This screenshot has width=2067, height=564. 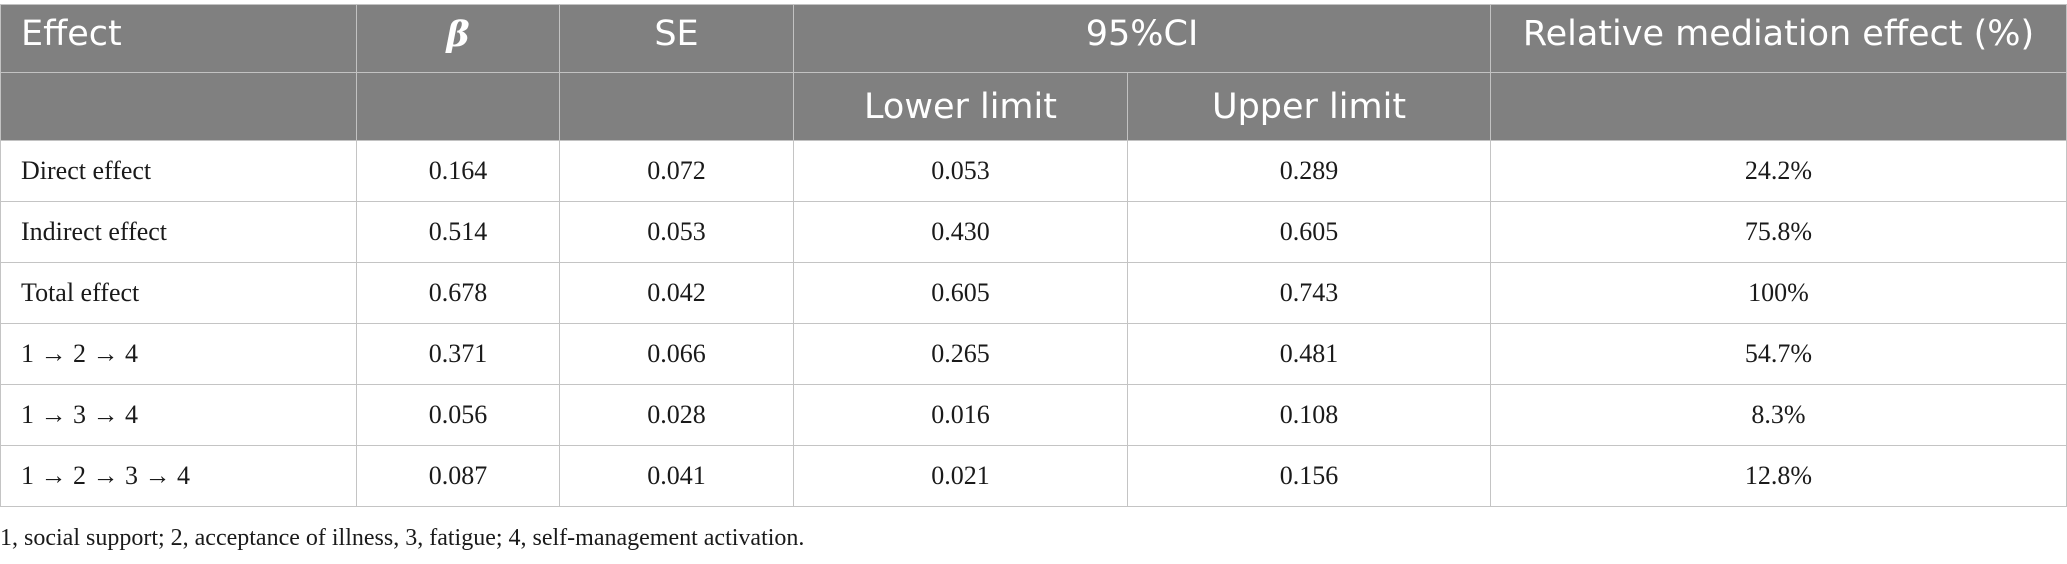 I want to click on header-row-2: Lower limit Upper limit, so click(x=1033, y=106).